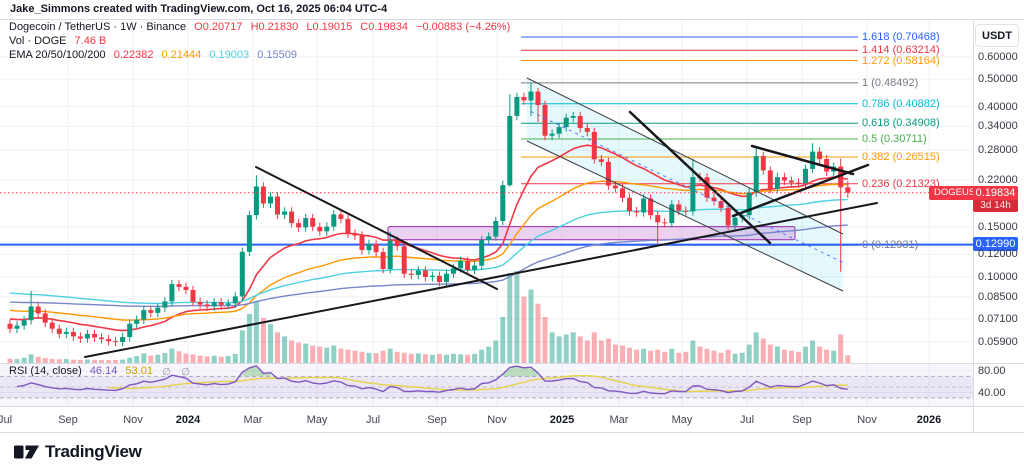 The width and height of the screenshot is (1024, 473). What do you see at coordinates (57, 55) in the screenshot?
I see `ema-label: EMA 20/50/100/200` at bounding box center [57, 55].